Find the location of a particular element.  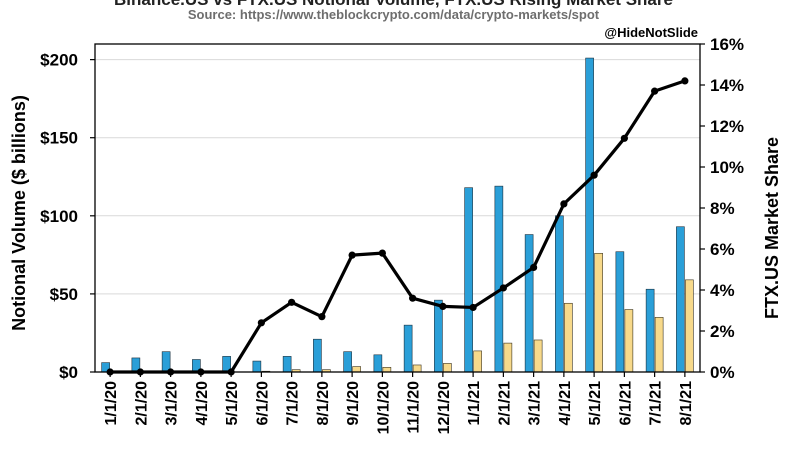

x-tick-label-1: 2/1/20 is located at coordinates (141, 403).